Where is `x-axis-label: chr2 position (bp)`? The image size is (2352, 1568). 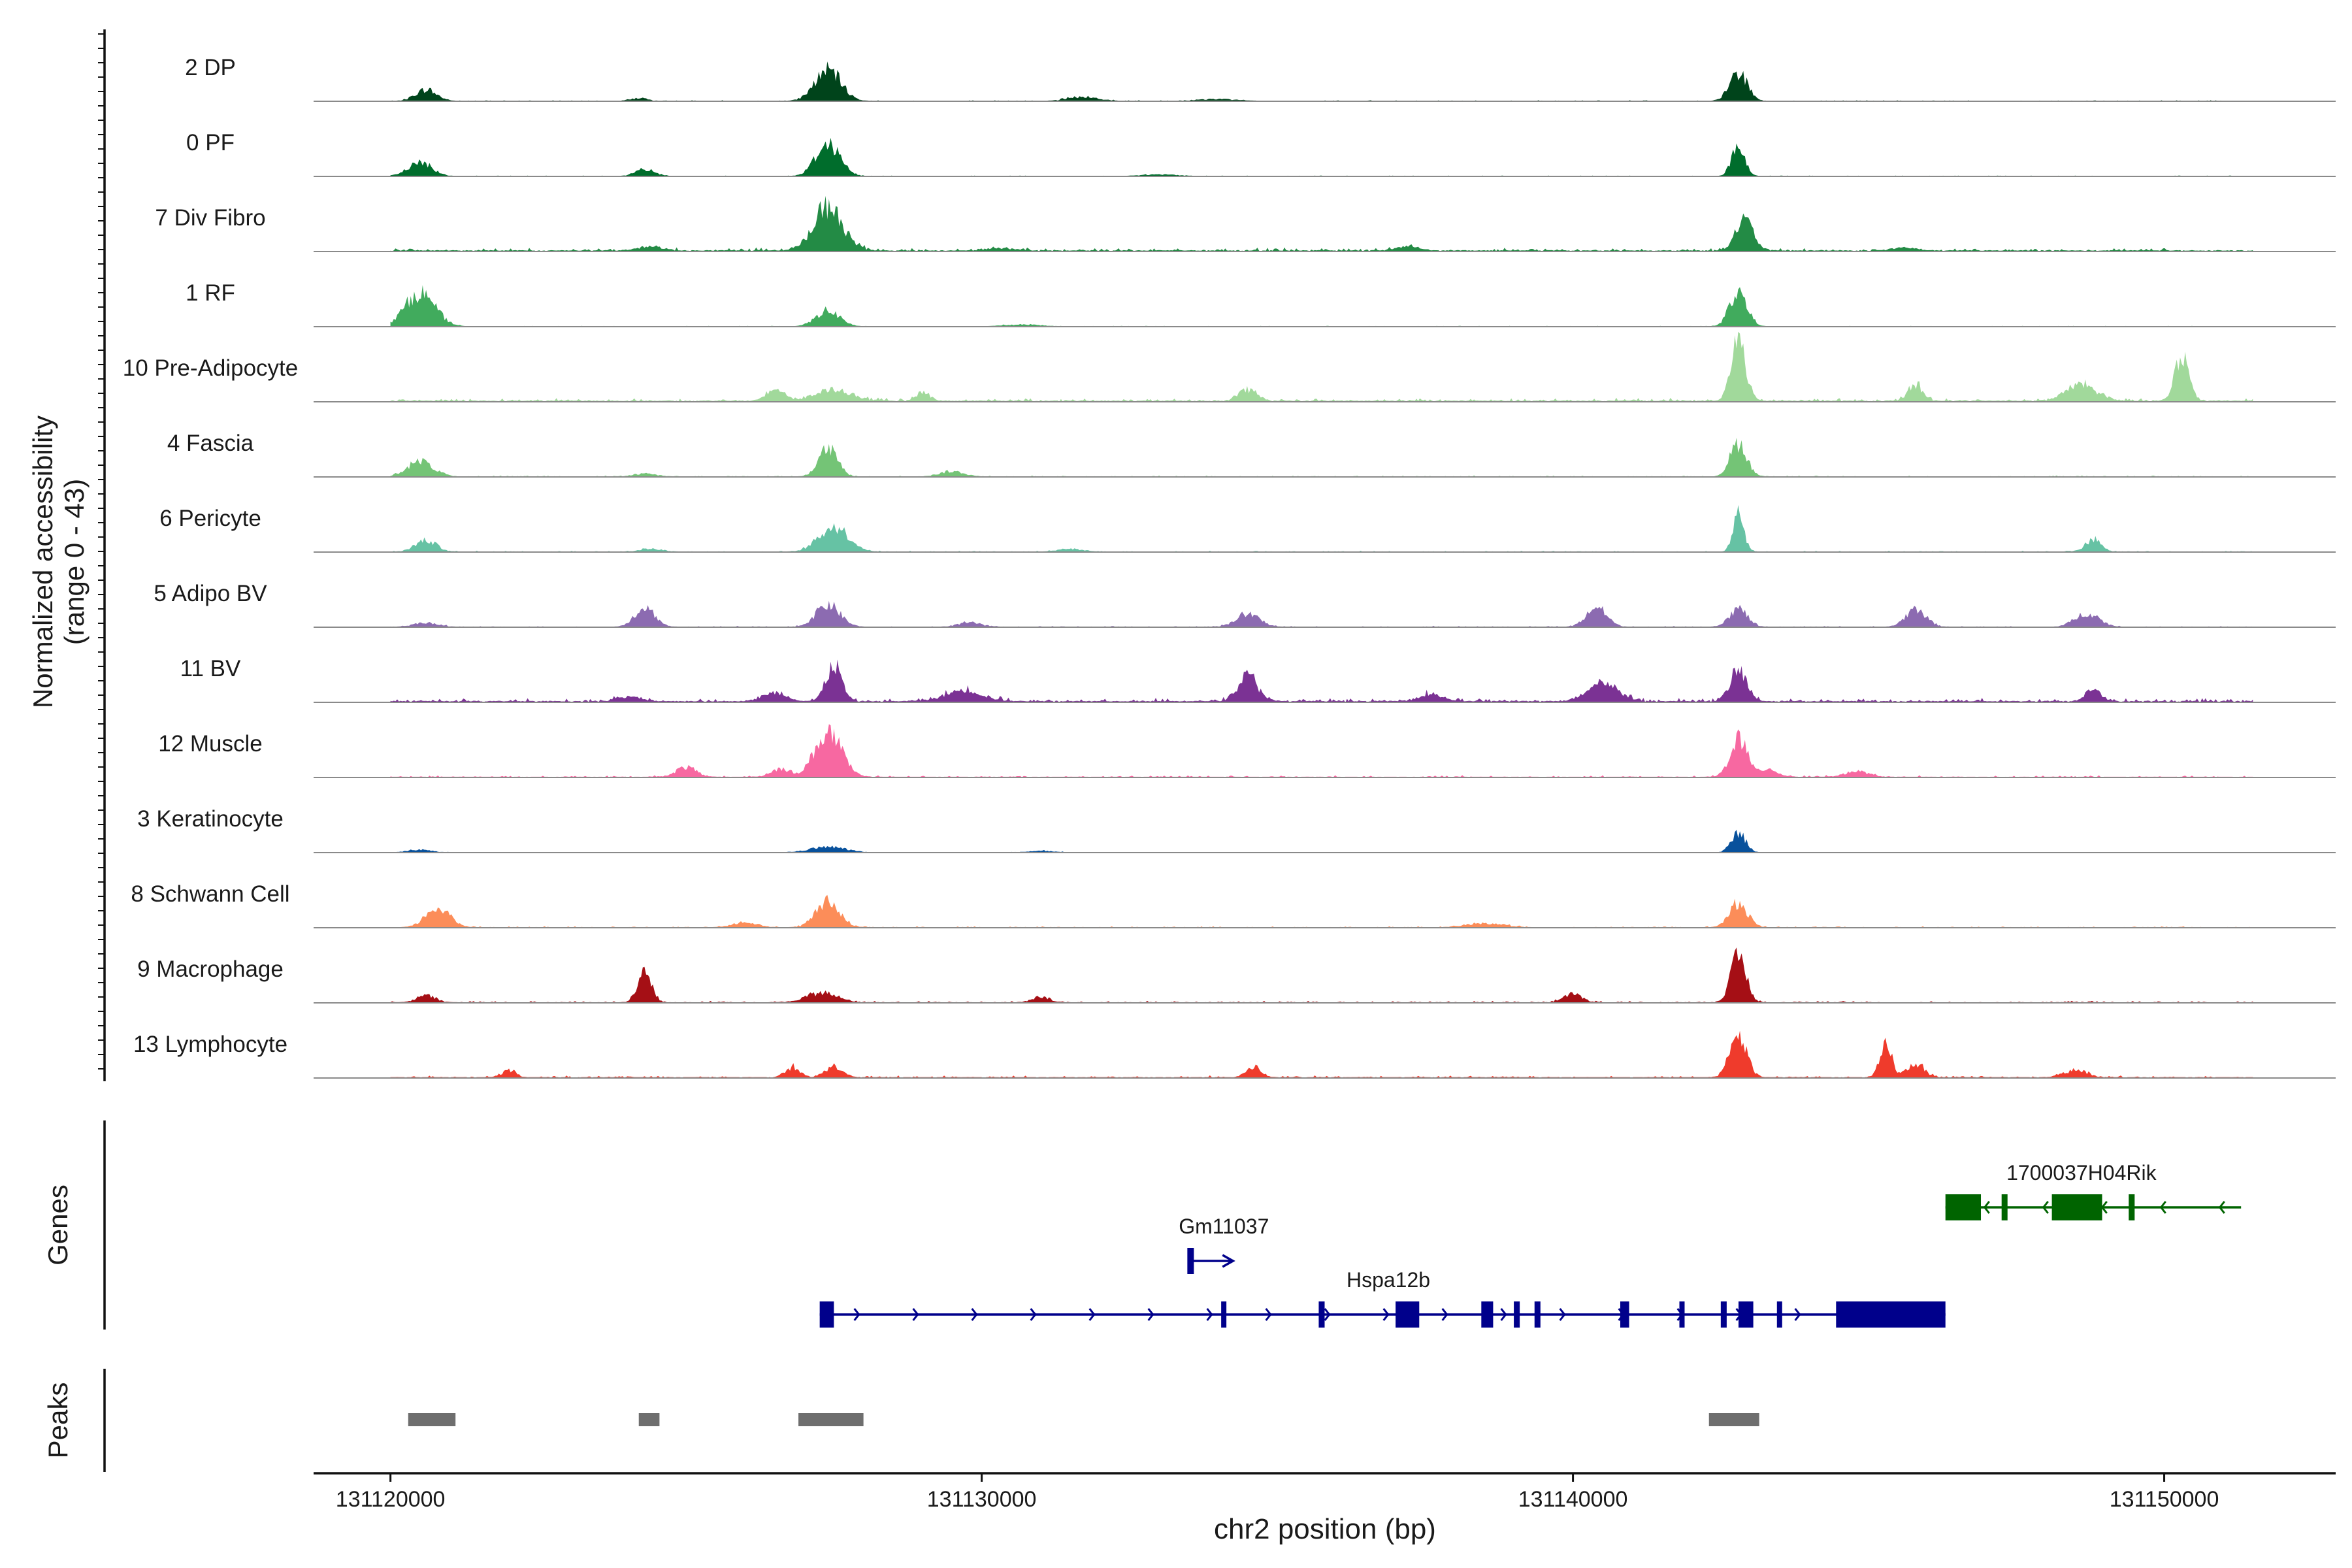 x-axis-label: chr2 position (bp) is located at coordinates (1325, 1529).